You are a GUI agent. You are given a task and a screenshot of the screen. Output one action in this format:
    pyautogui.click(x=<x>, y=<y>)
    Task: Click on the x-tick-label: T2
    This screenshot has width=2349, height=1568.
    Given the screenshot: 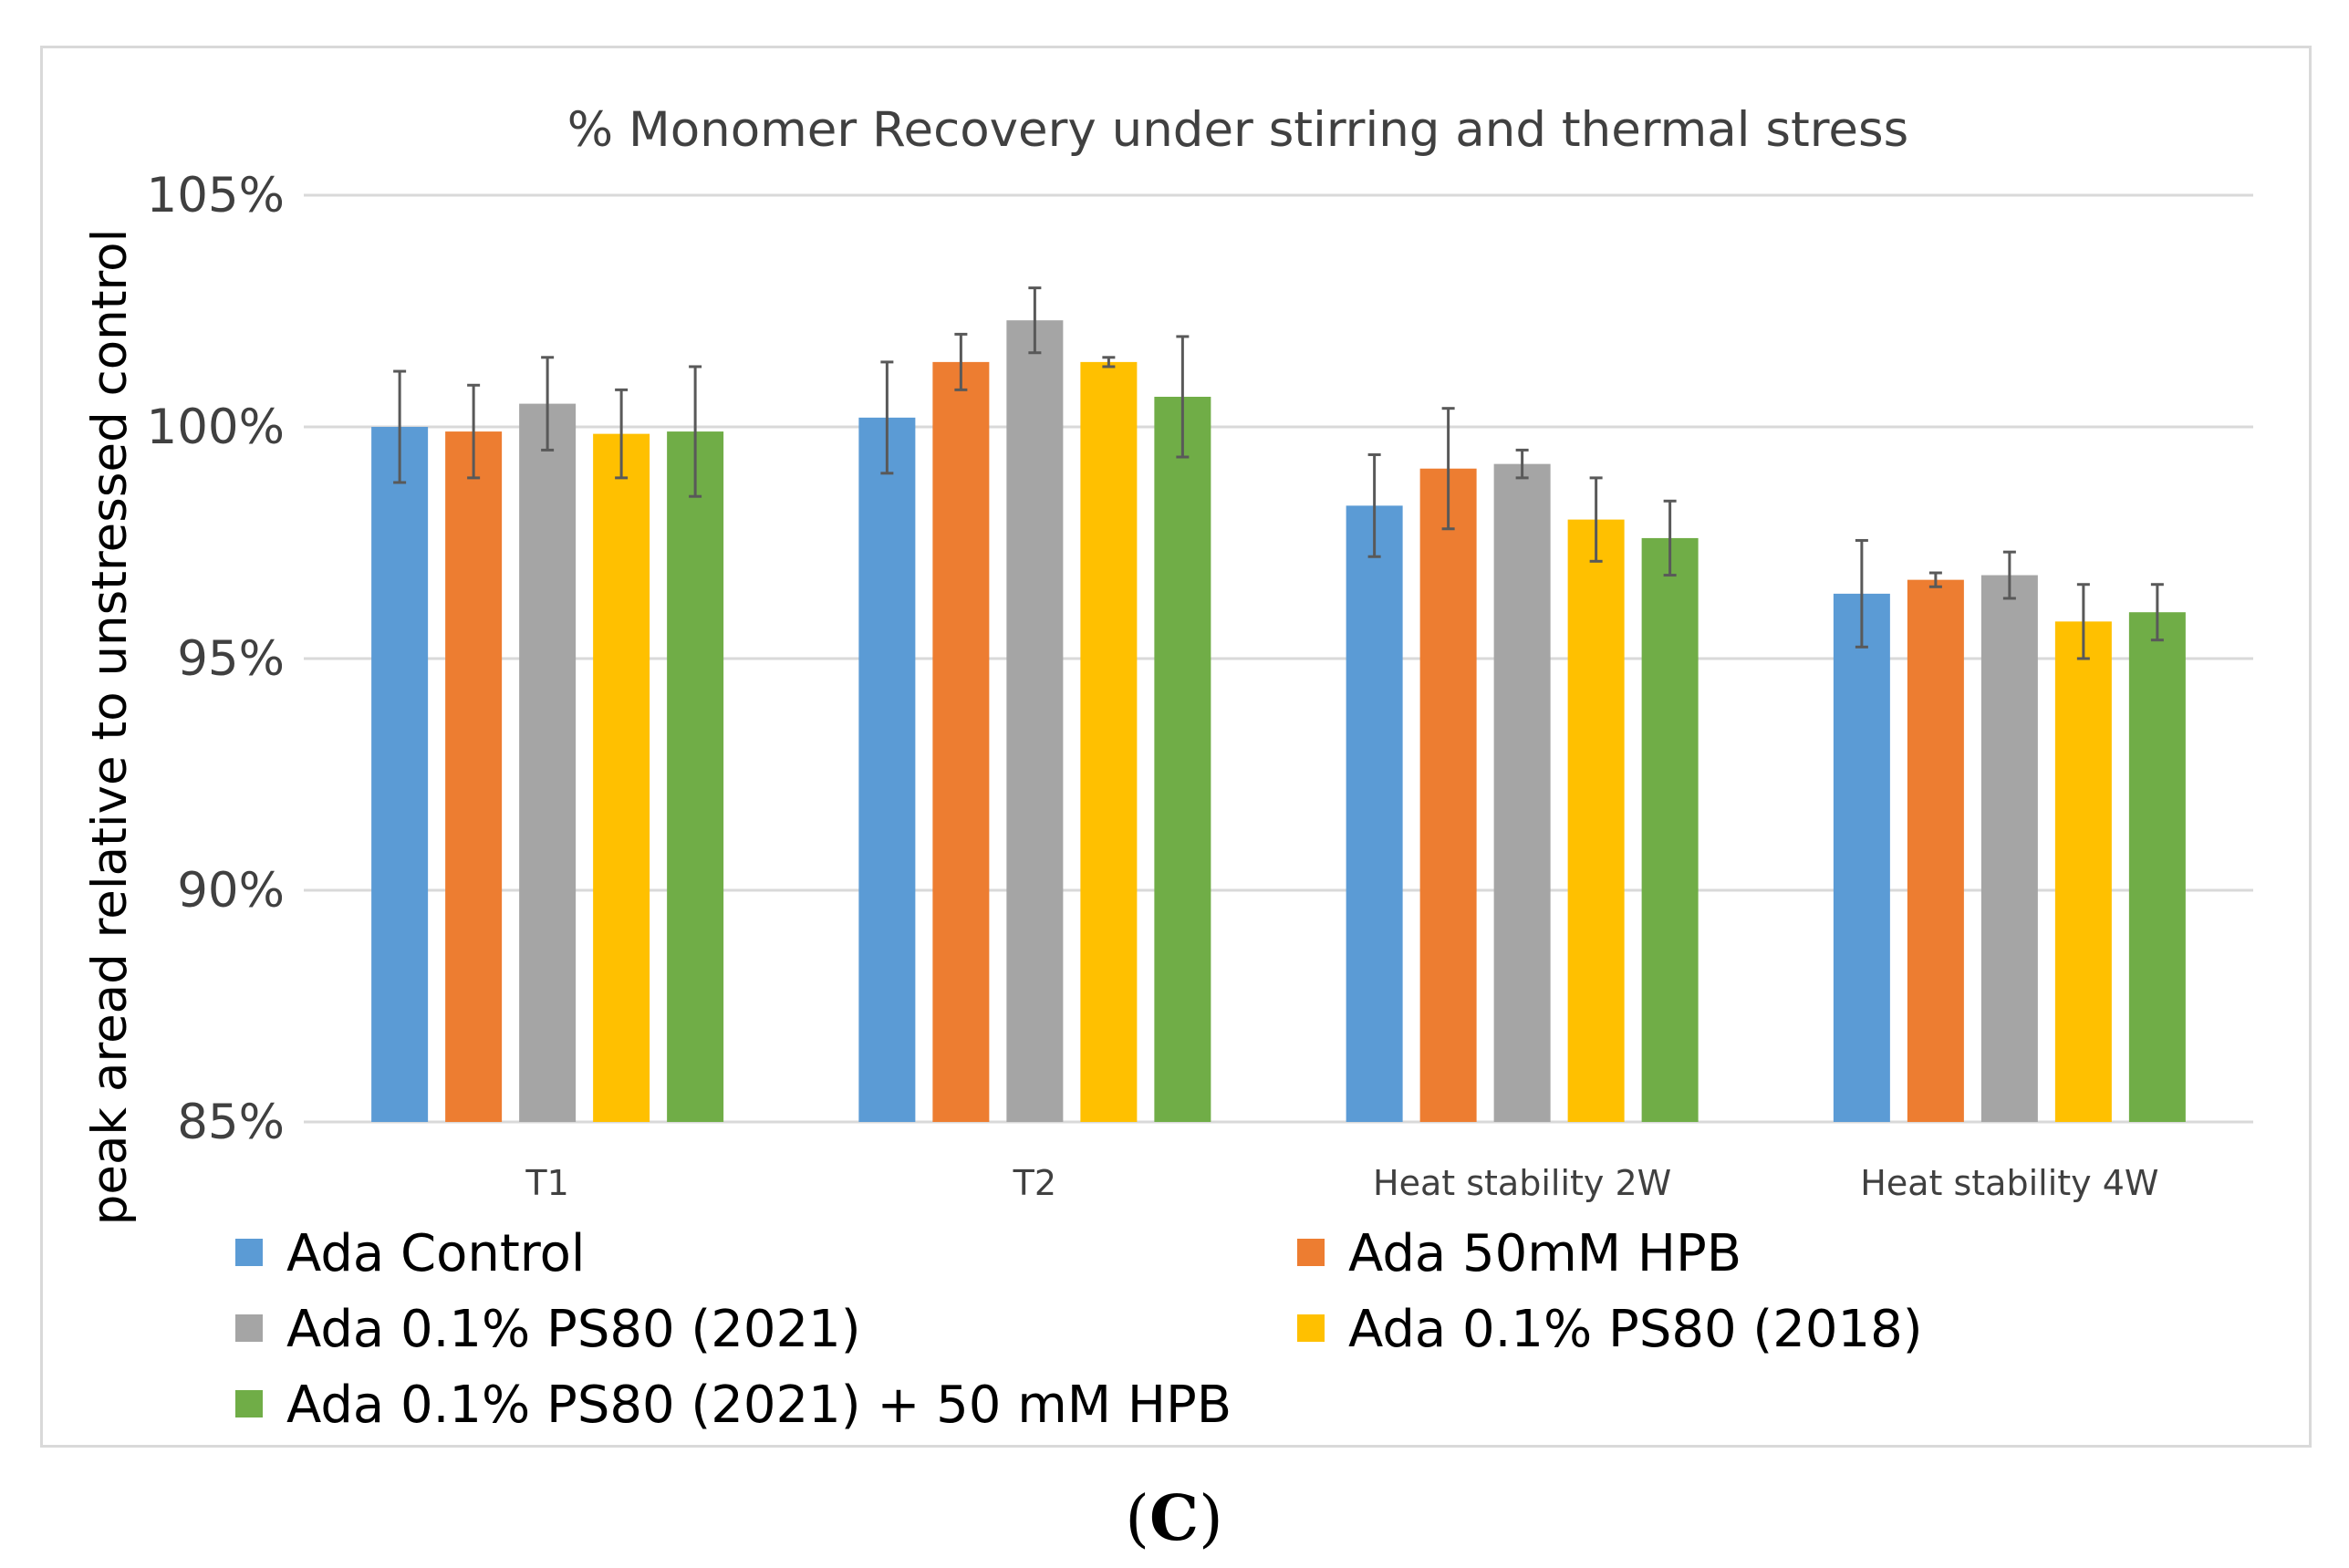 What is the action you would take?
    pyautogui.click(x=1034, y=1183)
    